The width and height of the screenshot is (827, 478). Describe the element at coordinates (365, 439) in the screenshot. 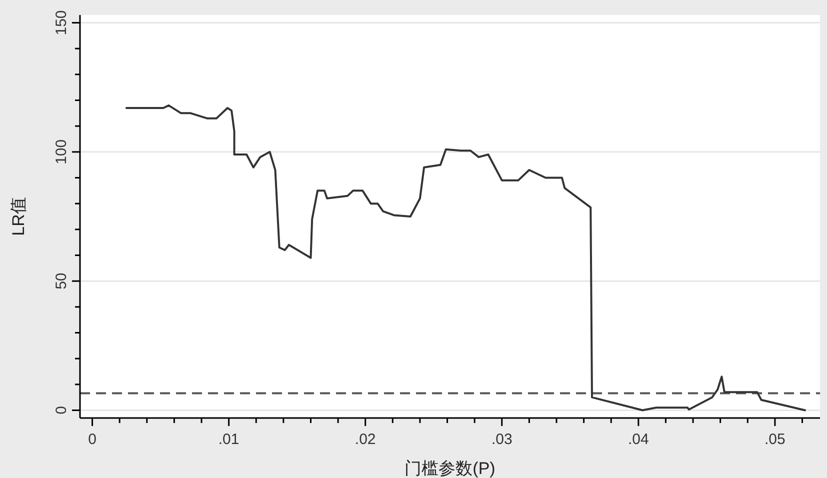

I see `x-tick-label: .02` at that location.